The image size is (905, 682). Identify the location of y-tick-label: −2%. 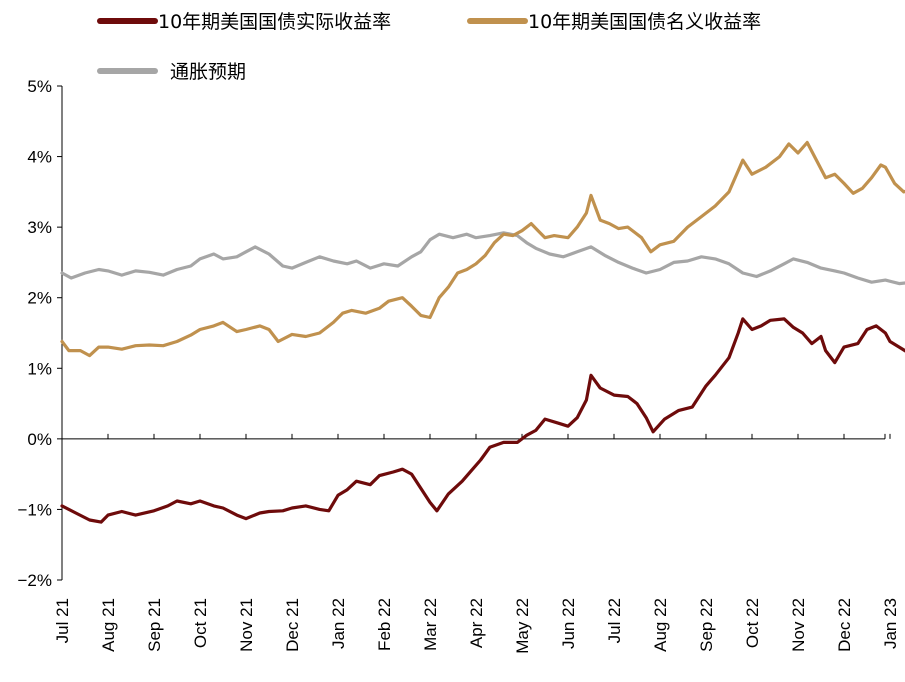
(35, 580).